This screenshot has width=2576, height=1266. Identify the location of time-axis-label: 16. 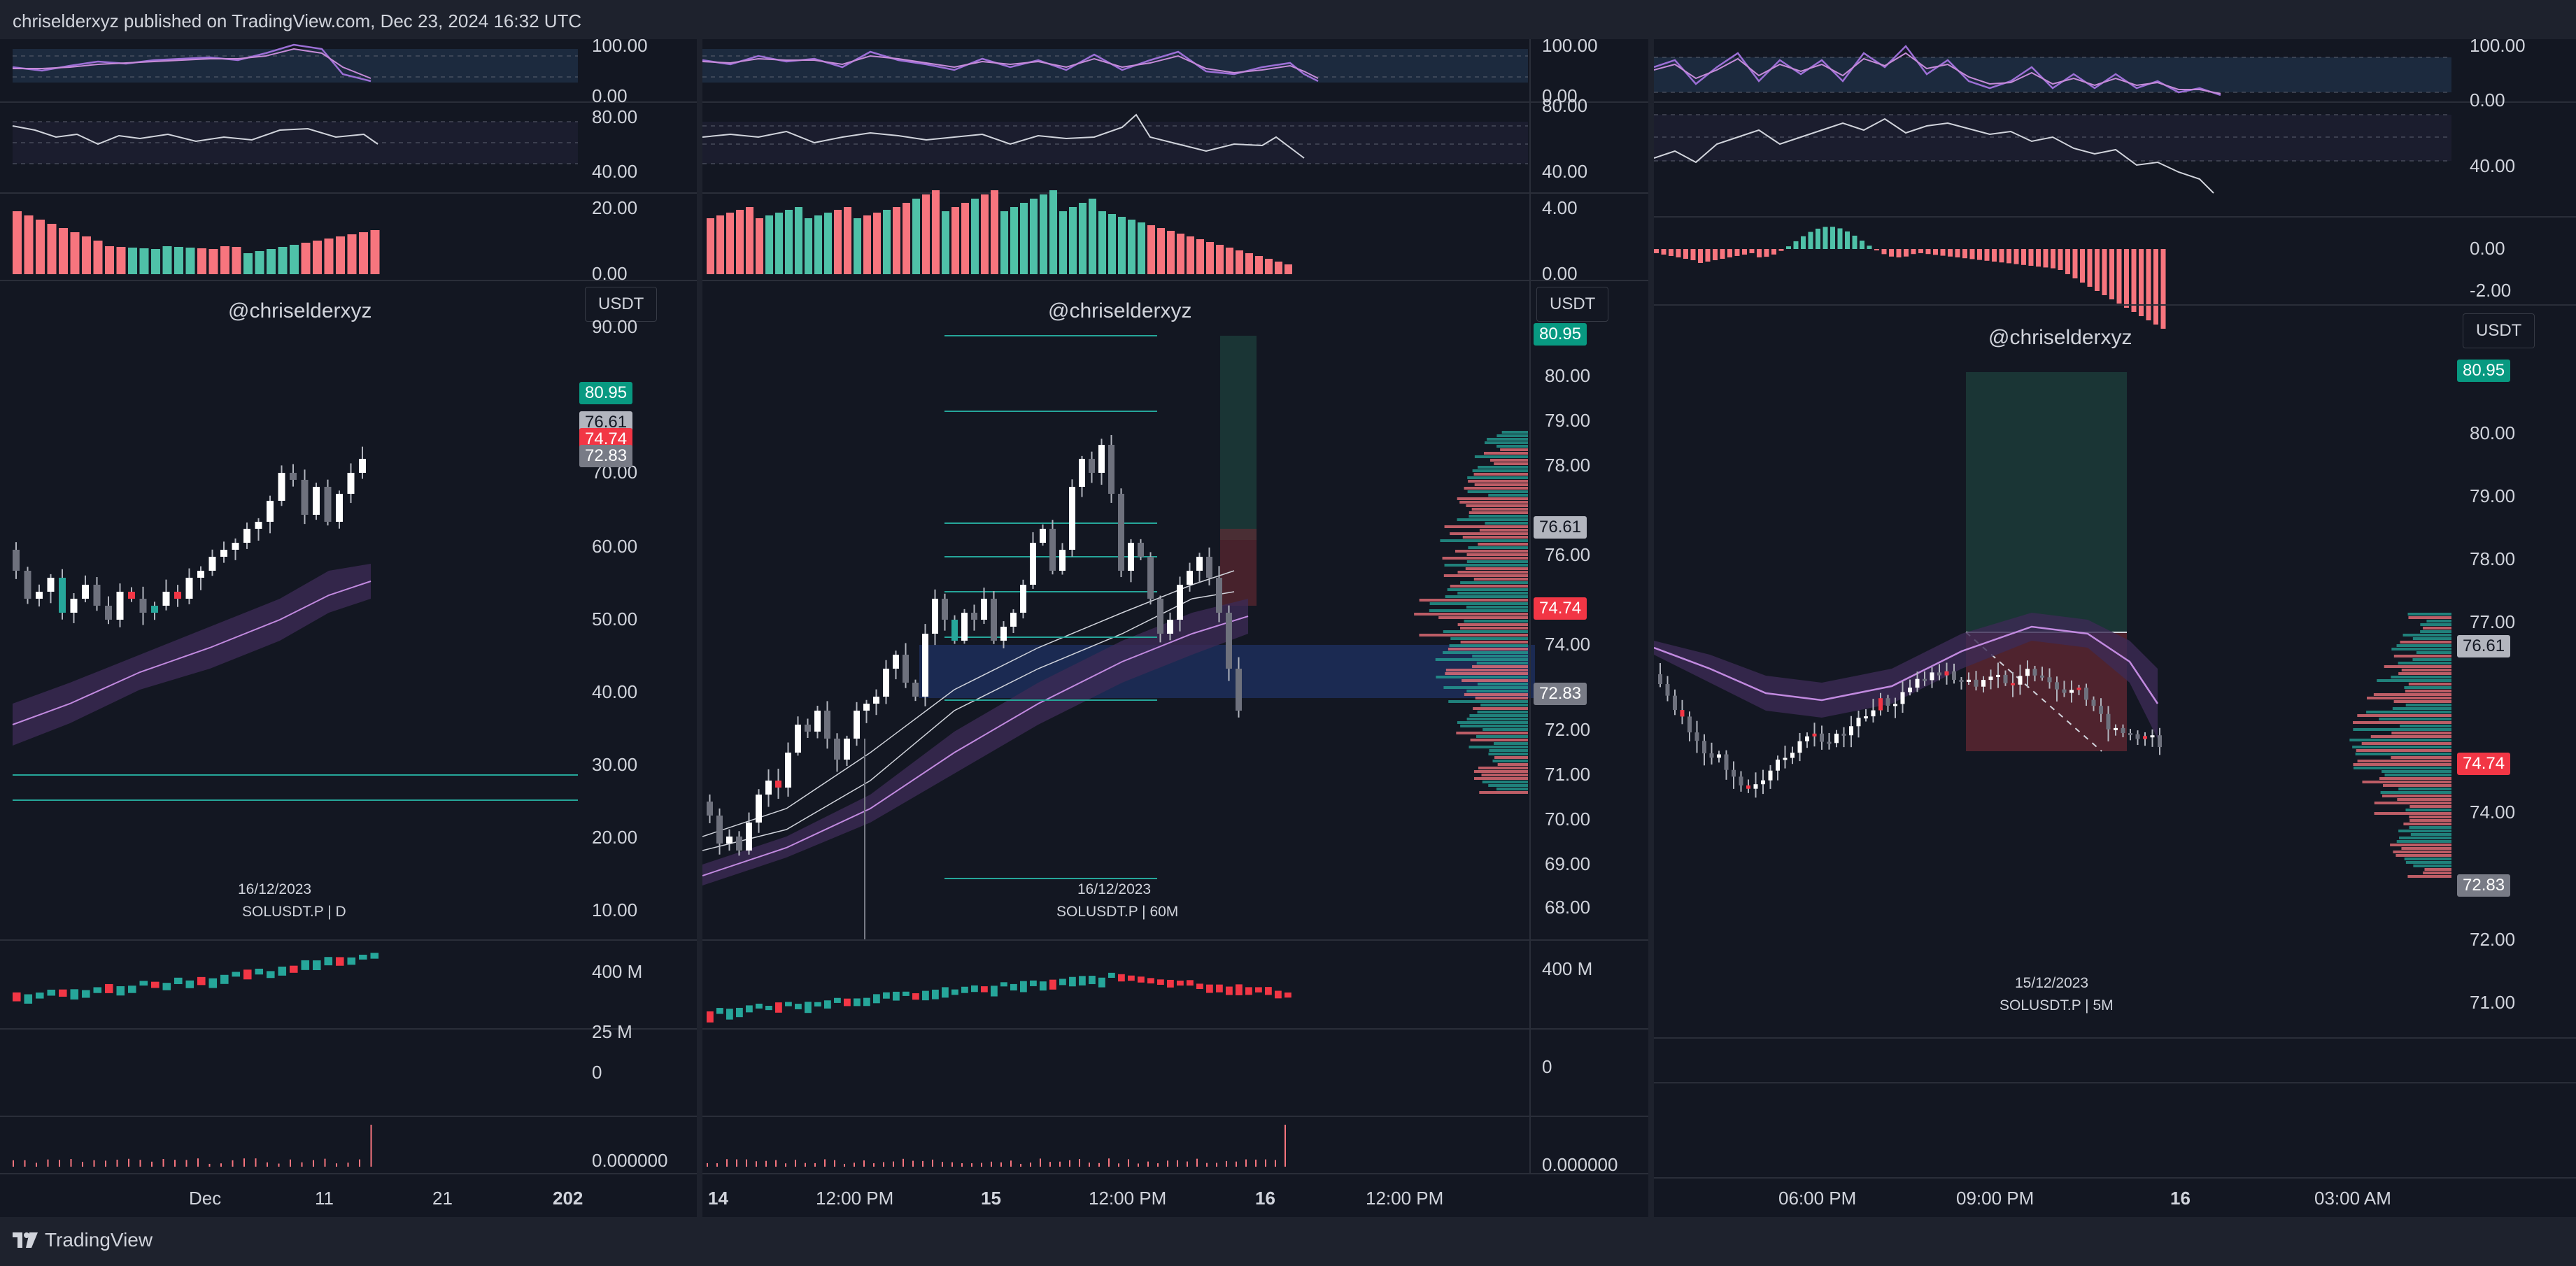
(1265, 1198).